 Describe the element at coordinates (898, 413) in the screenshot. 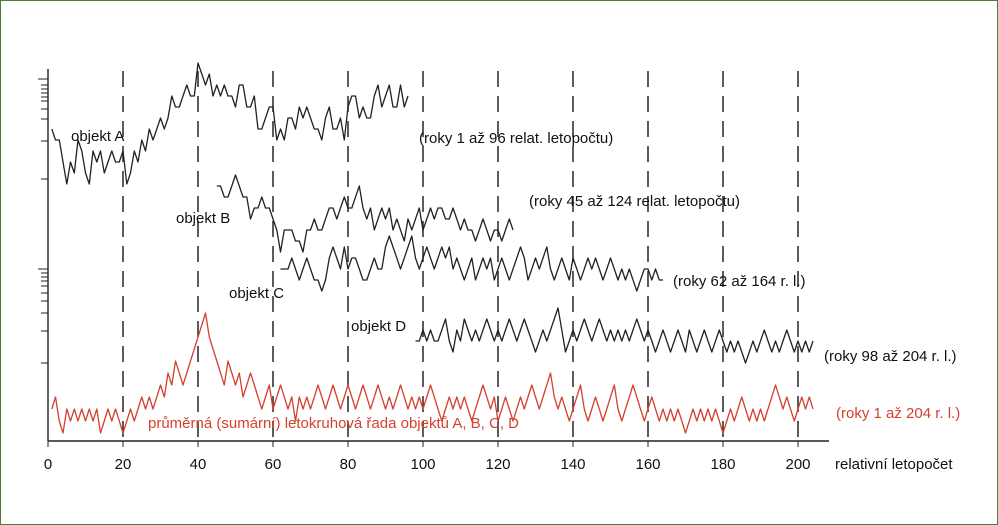

I see `range-label-average: (roky 1 až 204 r. l.)` at that location.